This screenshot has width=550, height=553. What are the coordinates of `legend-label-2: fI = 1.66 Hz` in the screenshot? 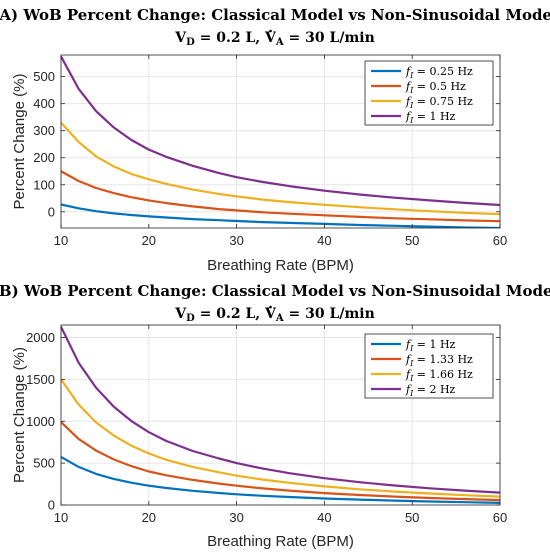 It's located at (439, 375).